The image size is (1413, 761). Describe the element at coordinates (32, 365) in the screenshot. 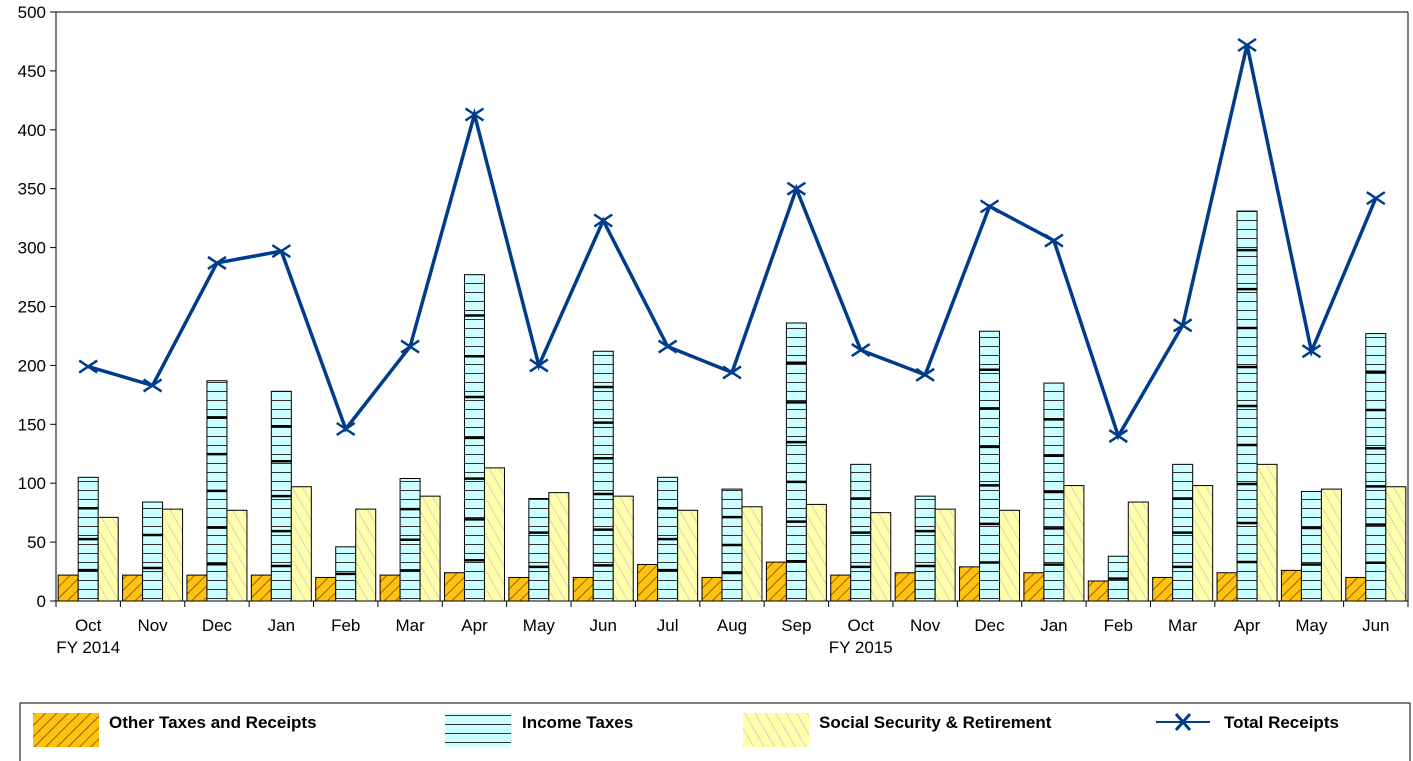

I see `y-tick-label: 200` at that location.